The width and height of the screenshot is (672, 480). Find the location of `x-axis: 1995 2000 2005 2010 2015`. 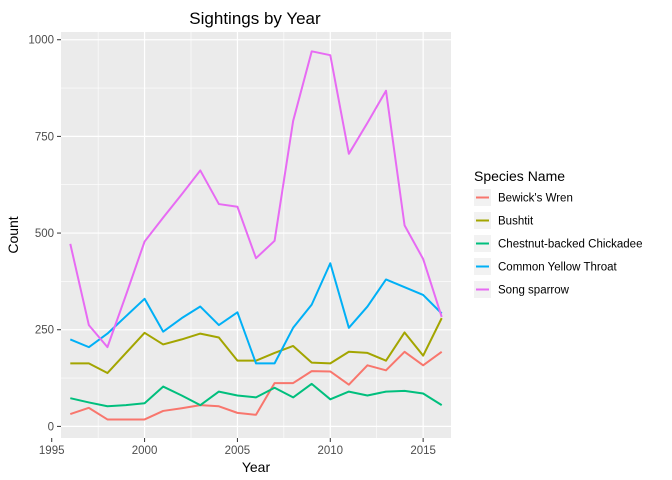

x-axis: 1995 2000 2005 2010 2015 is located at coordinates (237, 447).